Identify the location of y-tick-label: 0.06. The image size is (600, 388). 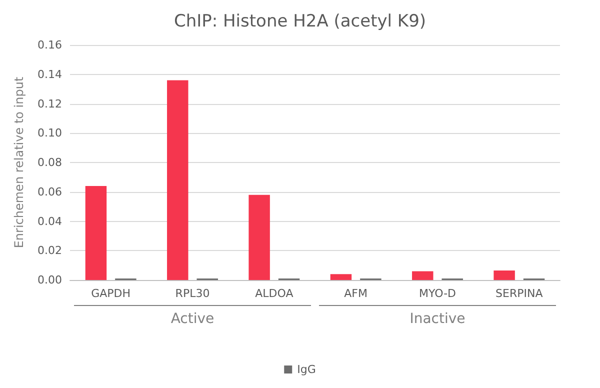
(50, 191).